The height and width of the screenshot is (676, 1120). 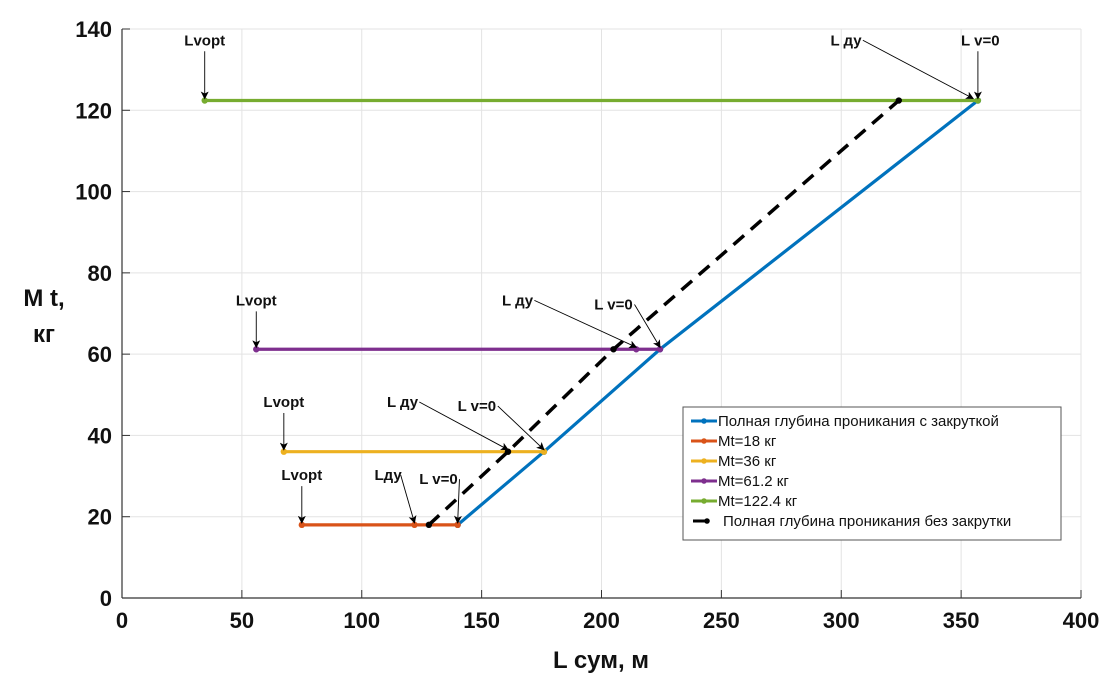 I want to click on legend-entry-label: Полная глубина проникания с закруткой, so click(x=858, y=421).